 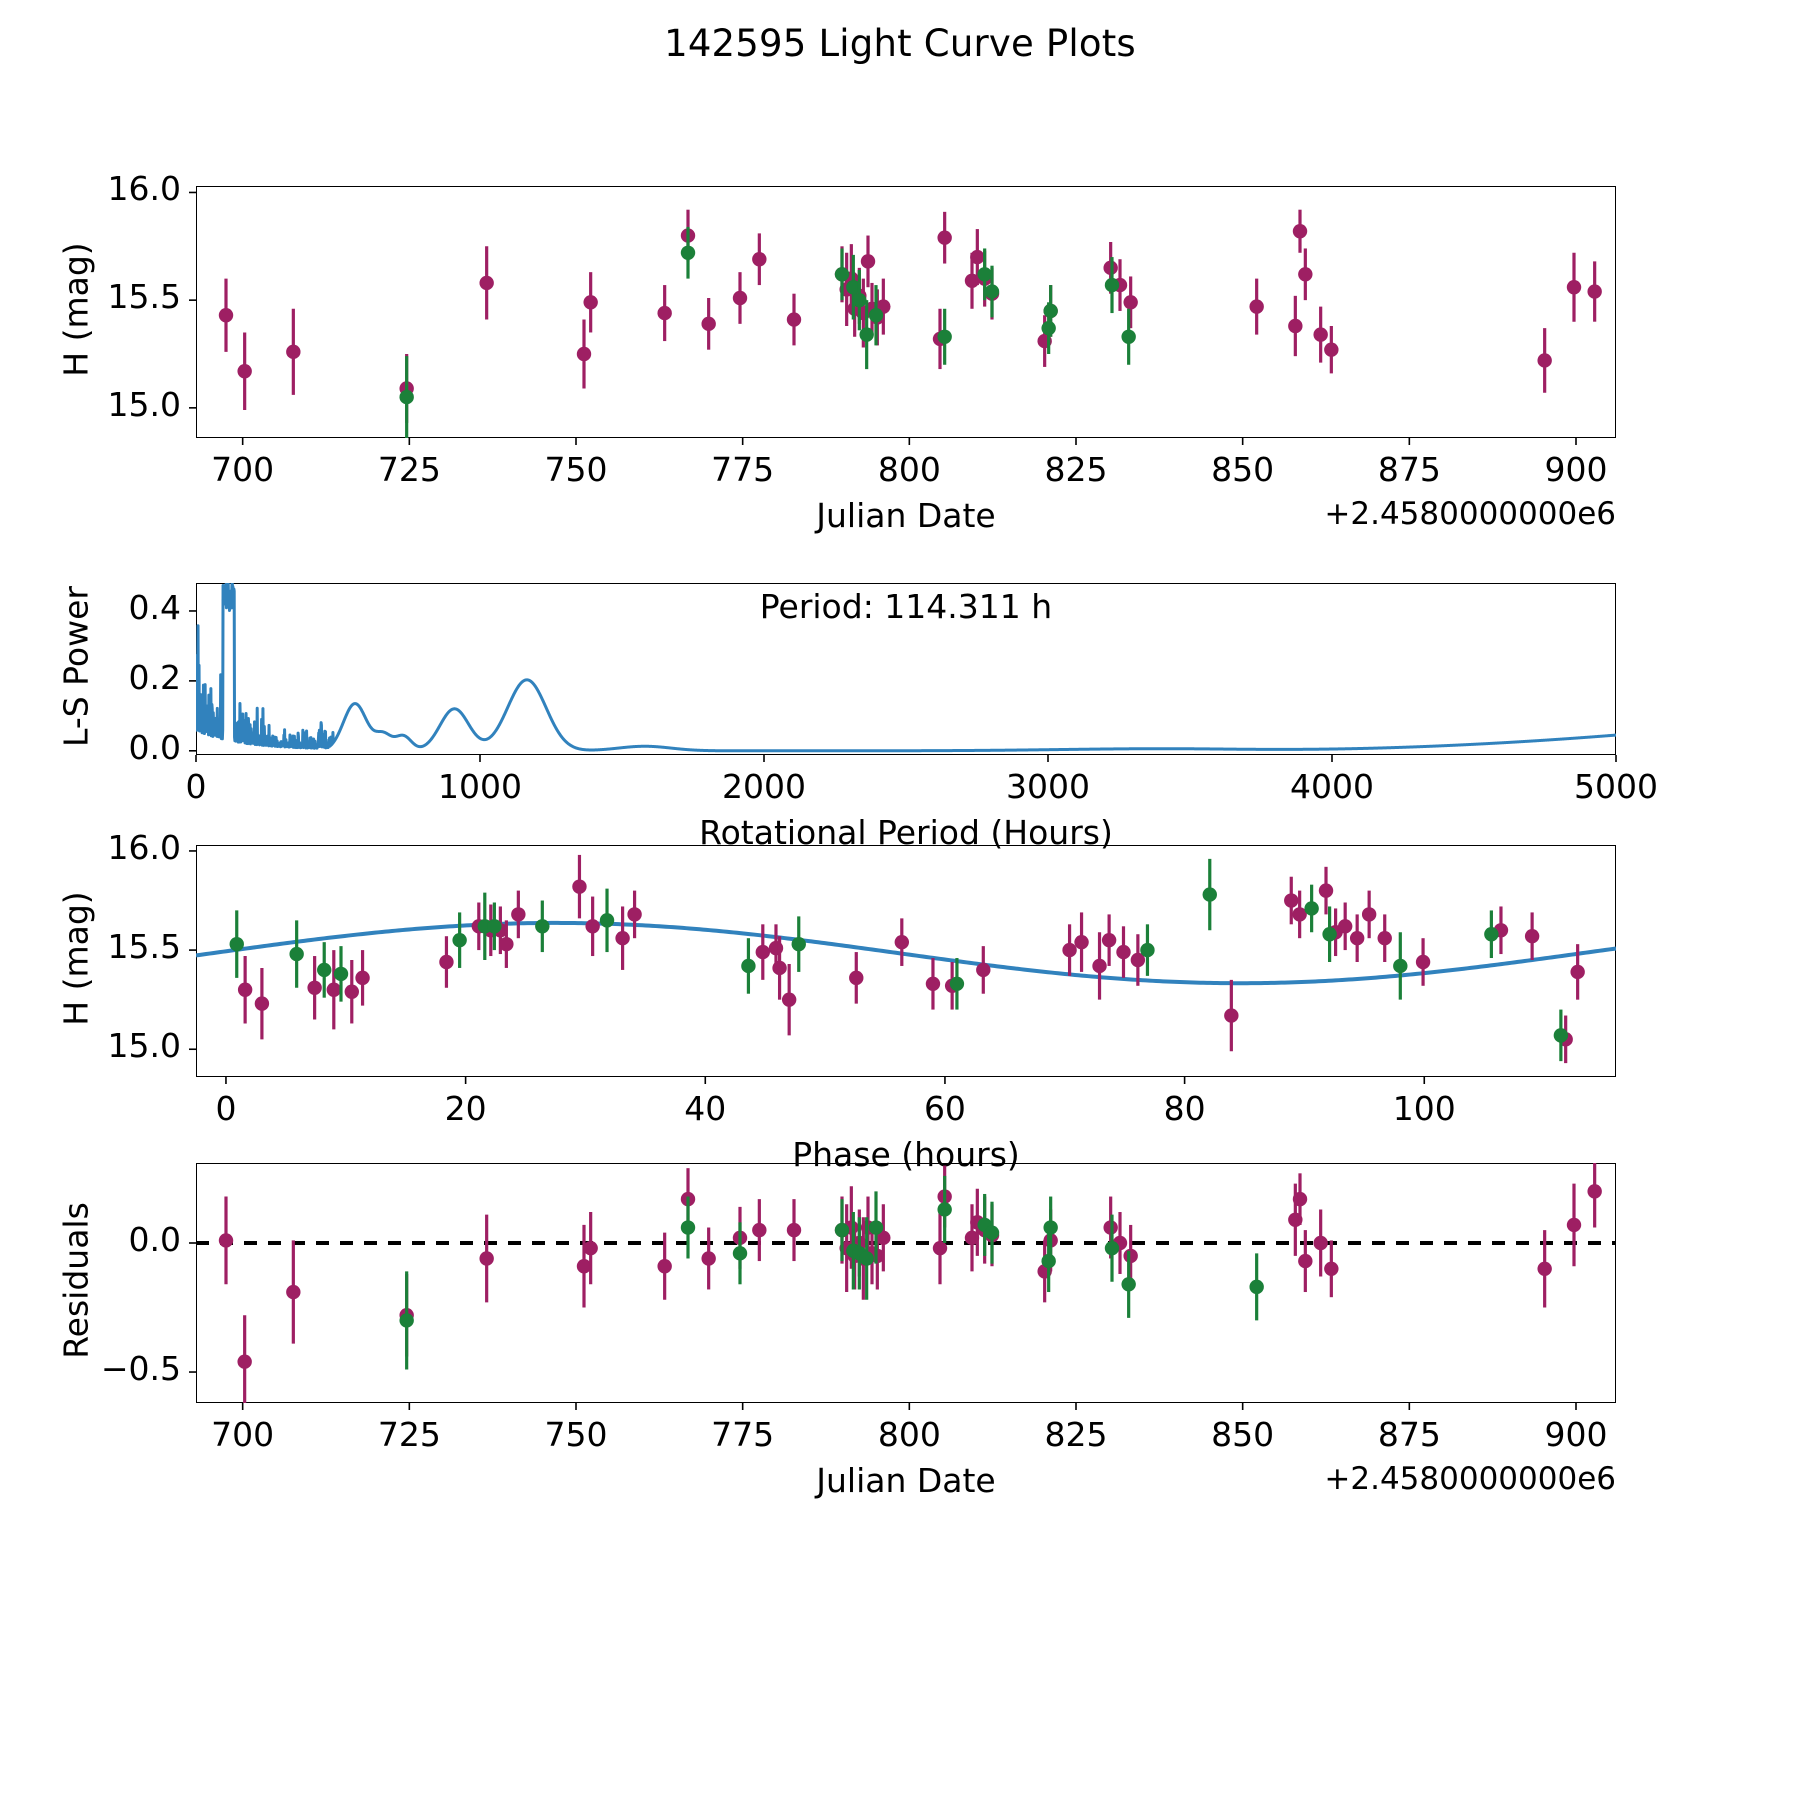 What do you see at coordinates (576, 1434) in the screenshot?
I see `xtick-residuals-2: 750` at bounding box center [576, 1434].